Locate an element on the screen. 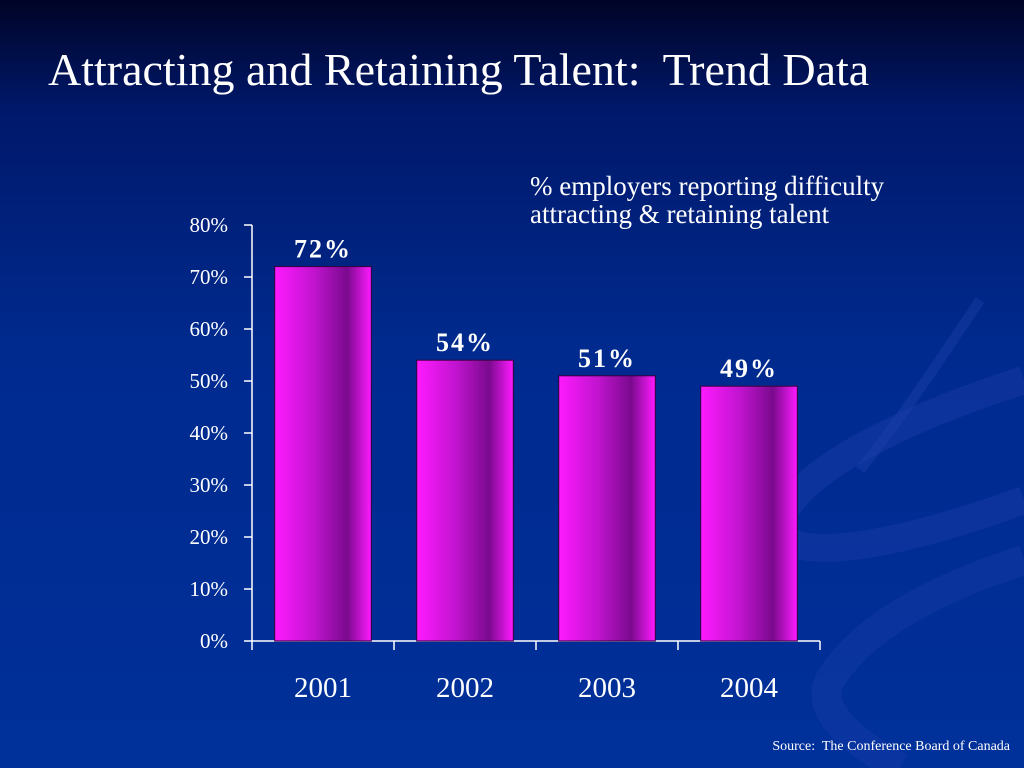  y-tick-label: 30% is located at coordinates (209, 485).